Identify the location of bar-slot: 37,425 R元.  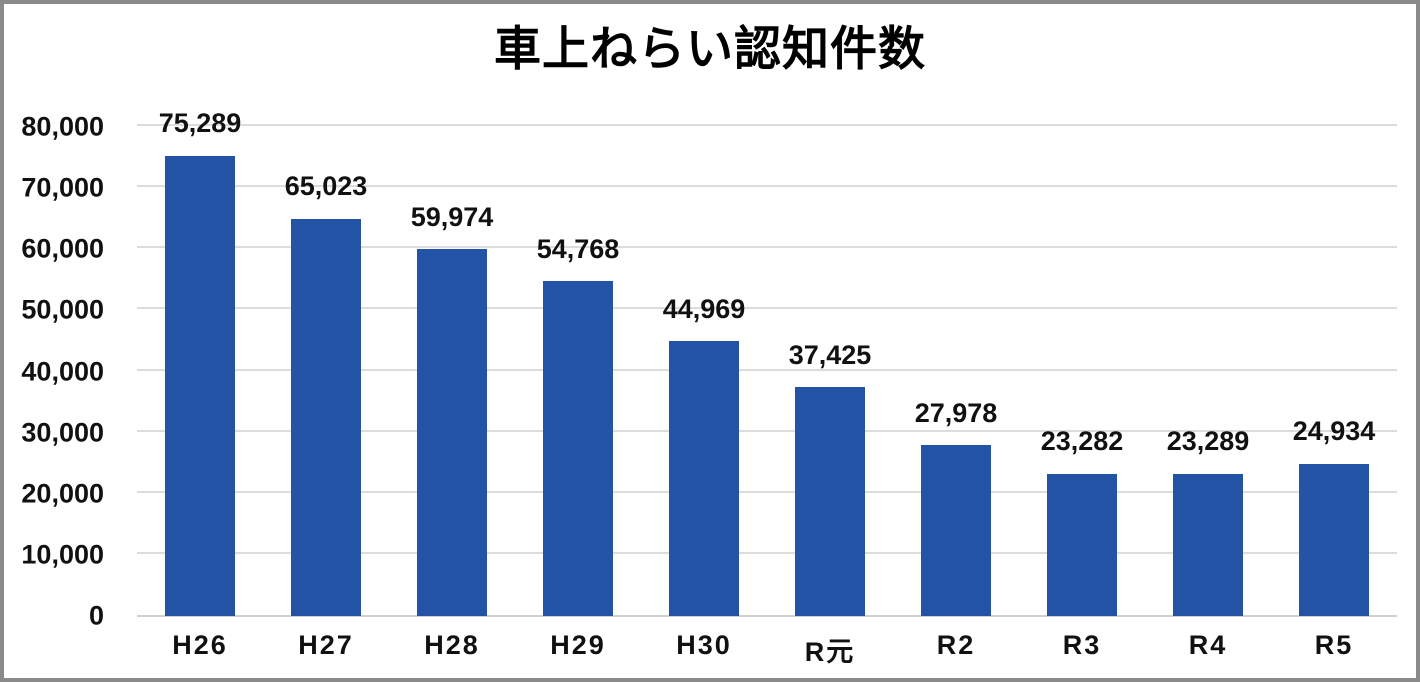
(830, 397).